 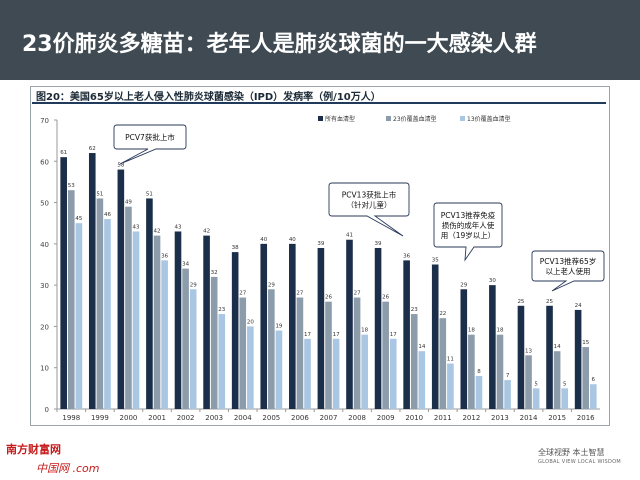 I want to click on y-tick-label: 30, so click(x=44, y=286).